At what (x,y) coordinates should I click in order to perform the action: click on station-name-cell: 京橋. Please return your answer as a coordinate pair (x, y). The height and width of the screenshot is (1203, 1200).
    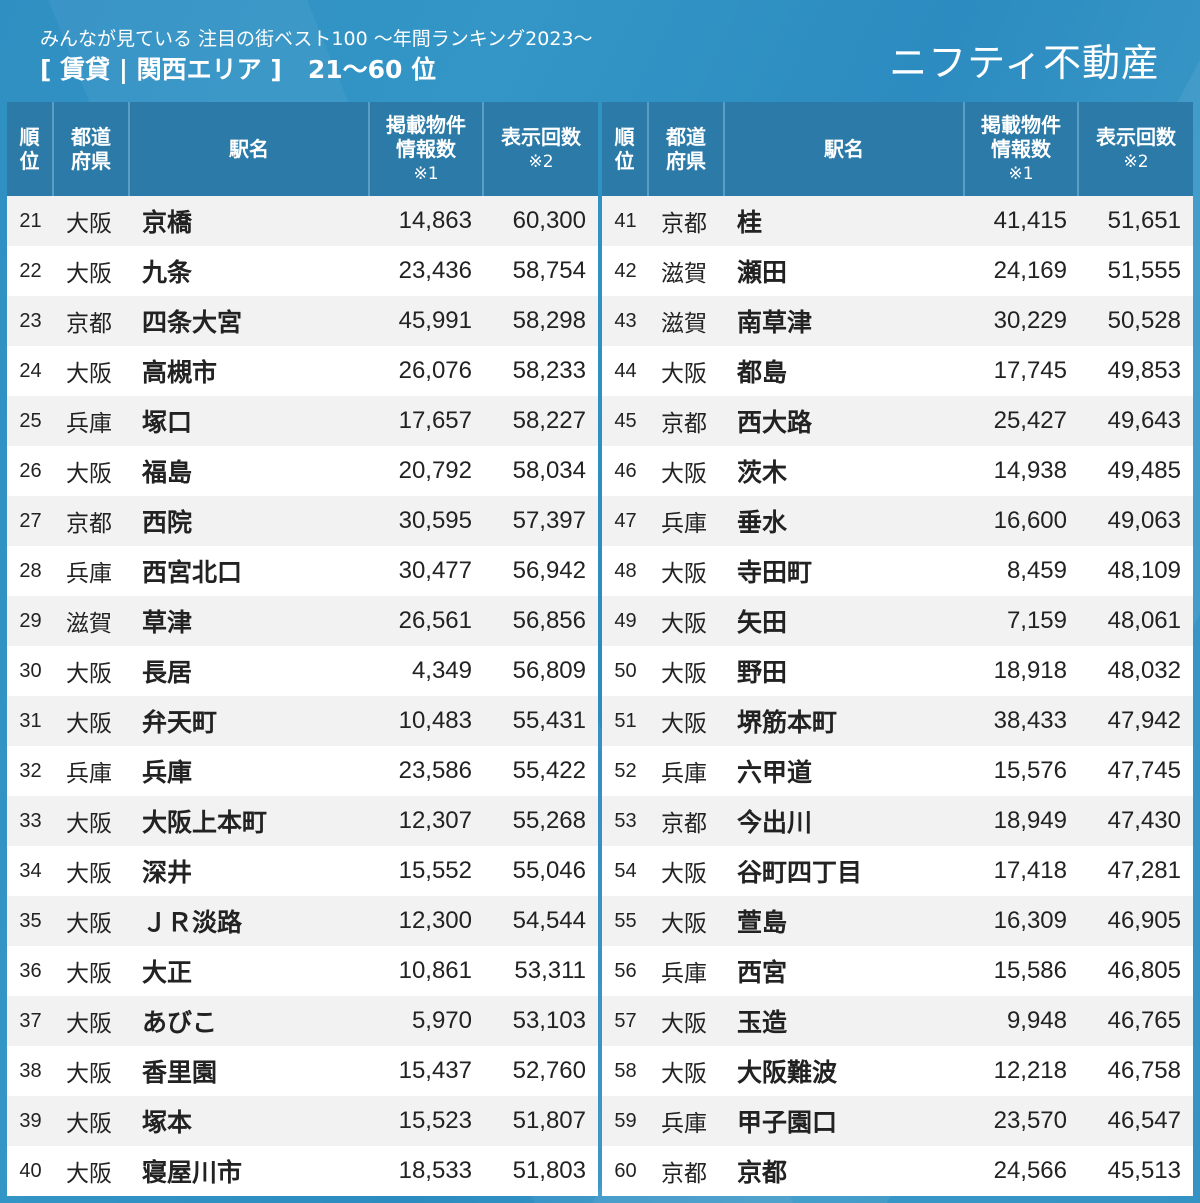
    Looking at the image, I should click on (167, 222).